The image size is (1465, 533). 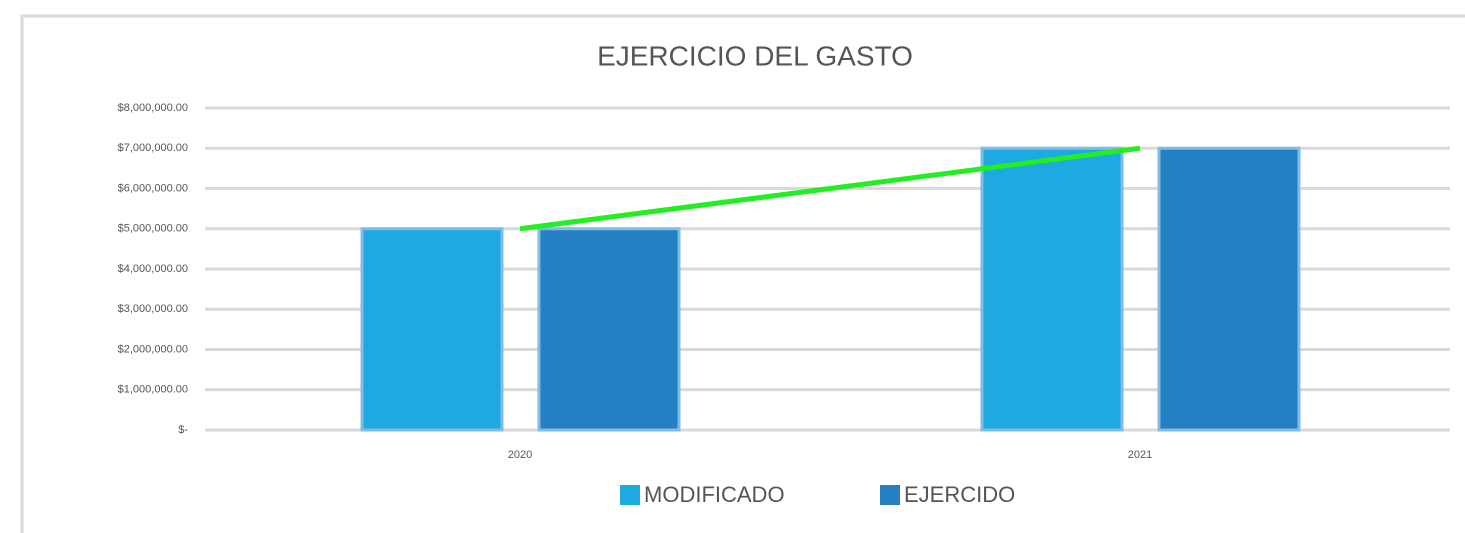 What do you see at coordinates (959, 494) in the screenshot?
I see `legend-label: EJERCIDO` at bounding box center [959, 494].